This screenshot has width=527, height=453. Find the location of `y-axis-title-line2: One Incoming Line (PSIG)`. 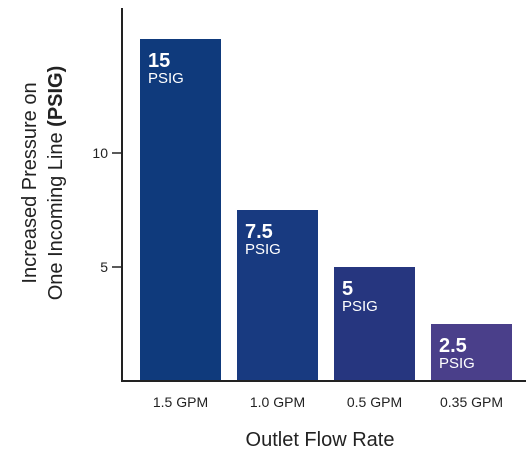

y-axis-title-line2: One Incoming Line (PSIG) is located at coordinates (56, 183).